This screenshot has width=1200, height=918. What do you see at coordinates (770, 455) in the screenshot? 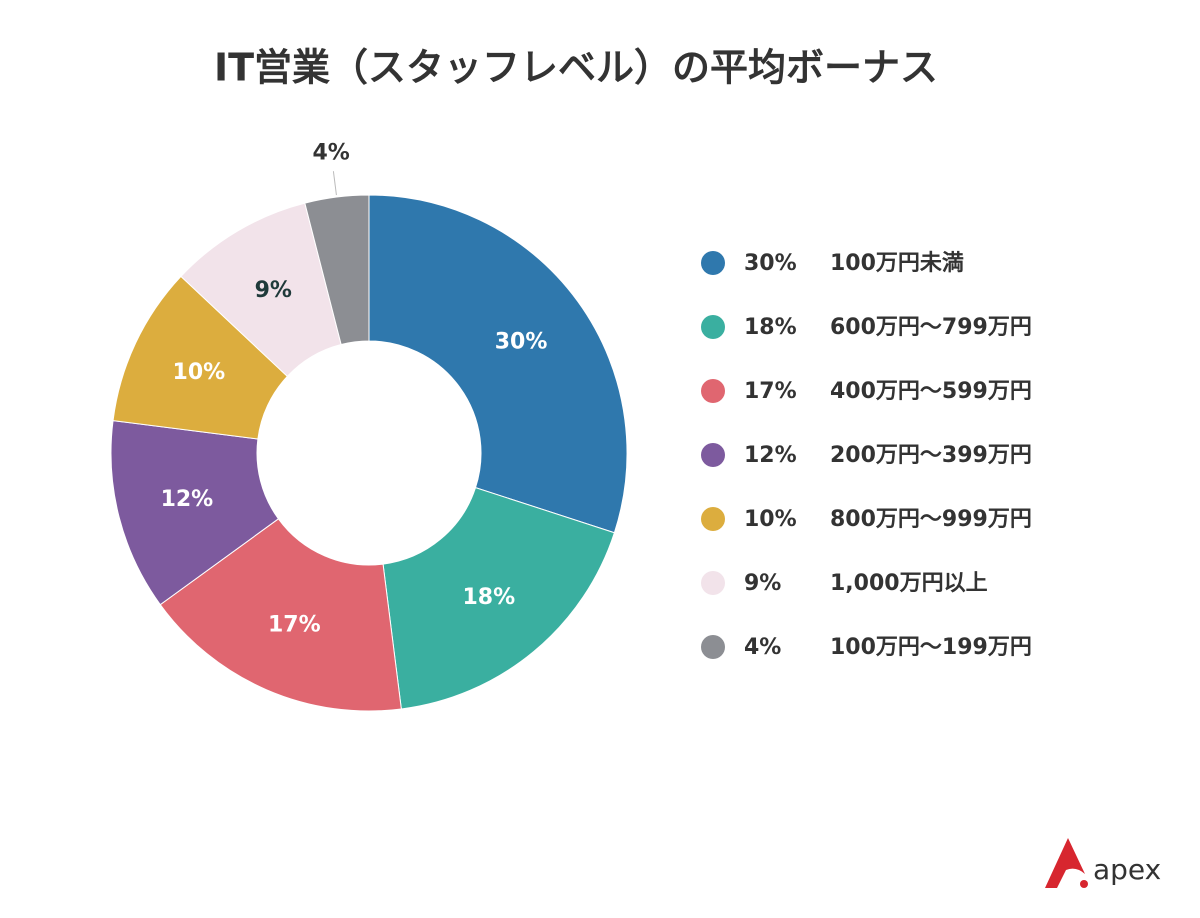
I see `legend-value: 12%` at bounding box center [770, 455].